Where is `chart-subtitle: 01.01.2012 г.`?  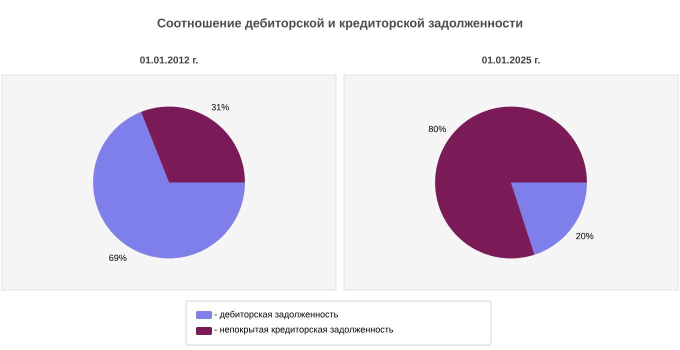 chart-subtitle: 01.01.2012 г. is located at coordinates (169, 60).